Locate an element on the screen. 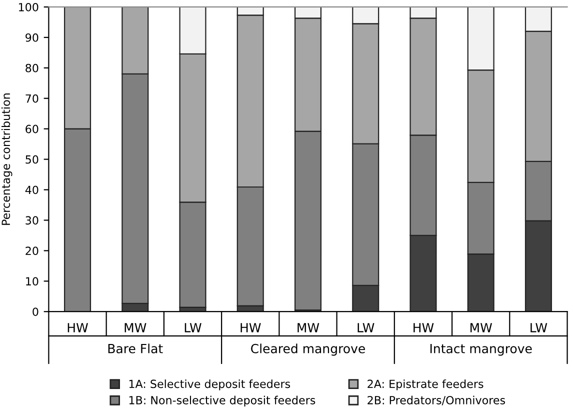 The height and width of the screenshot is (410, 573). y-tick-label: 10 is located at coordinates (32, 281).